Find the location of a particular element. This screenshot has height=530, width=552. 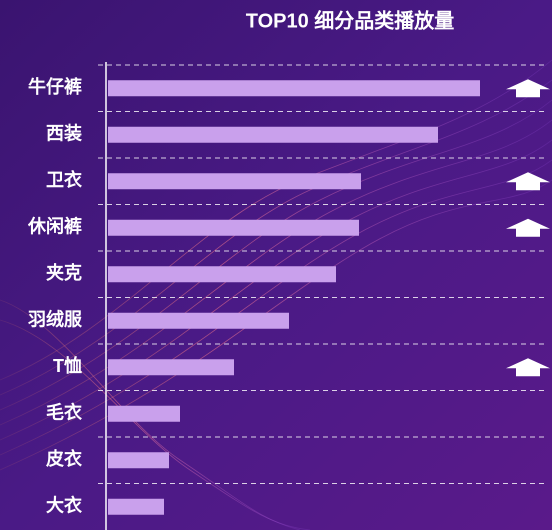

y-tick-label: T恤 is located at coordinates (67, 365).